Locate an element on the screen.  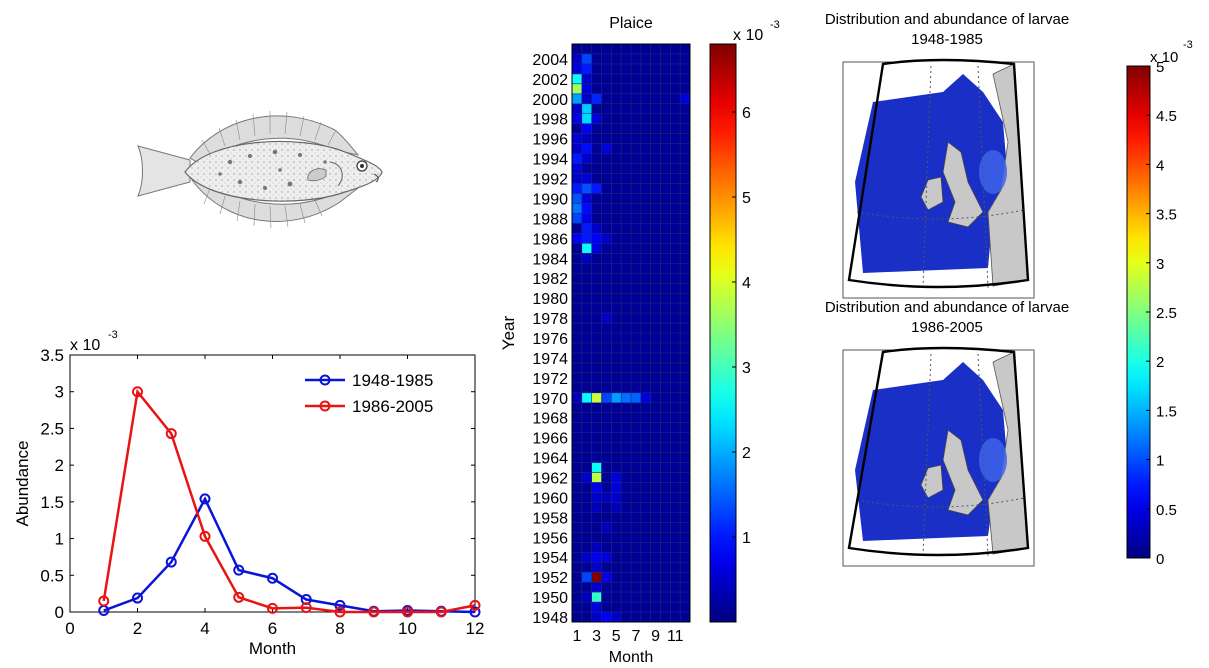
year-tick-label: 2002 is located at coordinates (550, 80).